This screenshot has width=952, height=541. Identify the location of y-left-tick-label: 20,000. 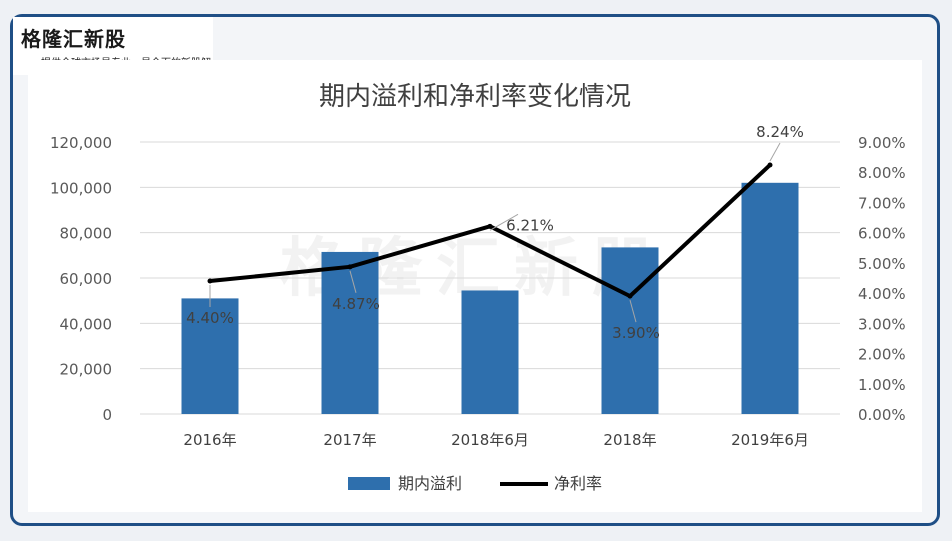
(86, 370).